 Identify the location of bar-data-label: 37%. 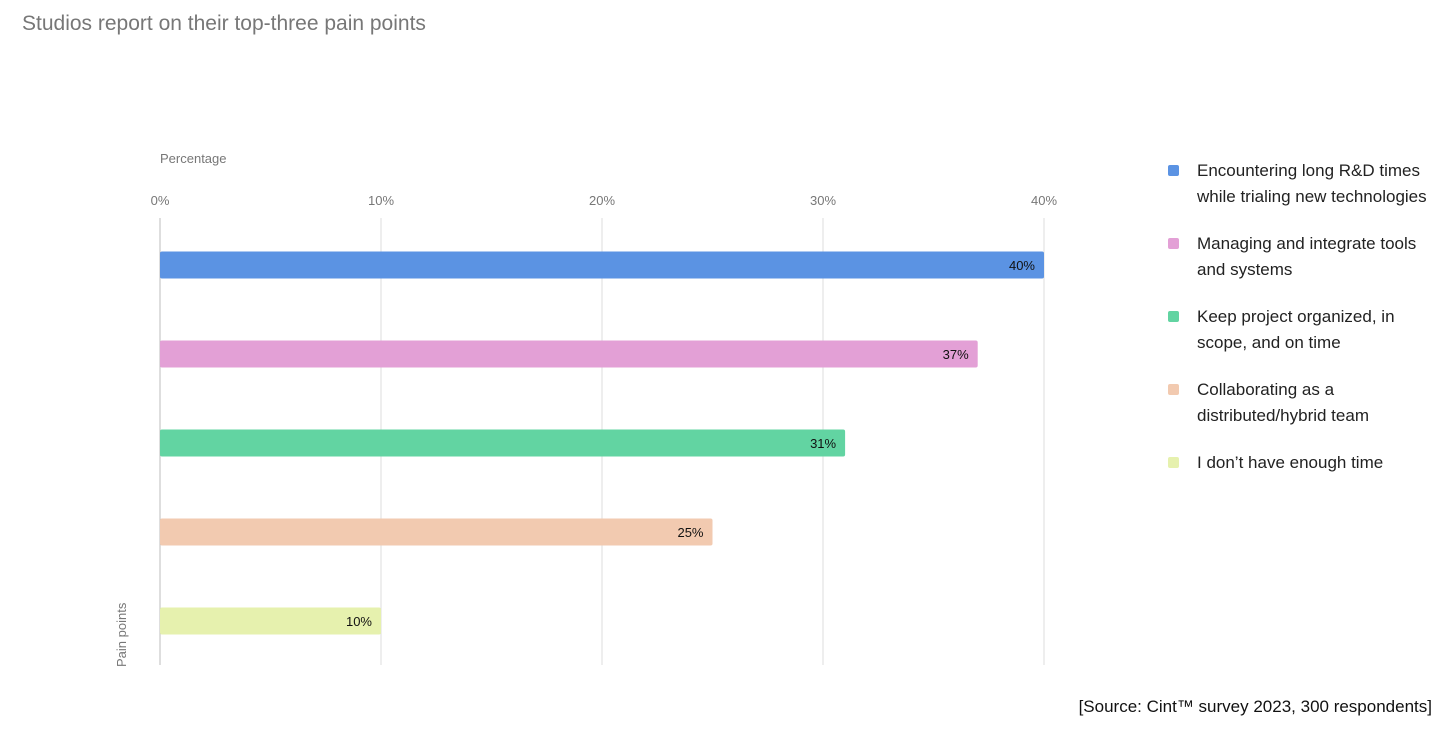
(956, 354).